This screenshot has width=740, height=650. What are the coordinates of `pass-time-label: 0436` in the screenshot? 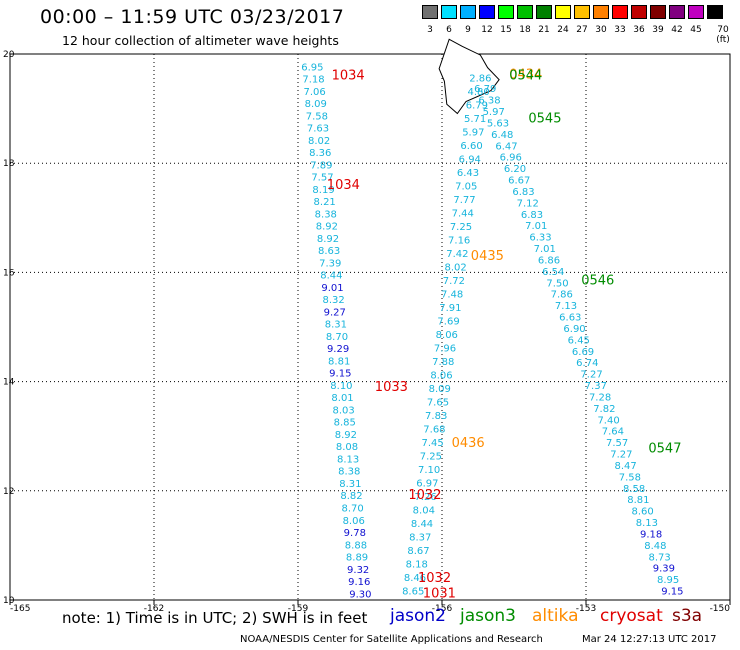 It's located at (468, 443).